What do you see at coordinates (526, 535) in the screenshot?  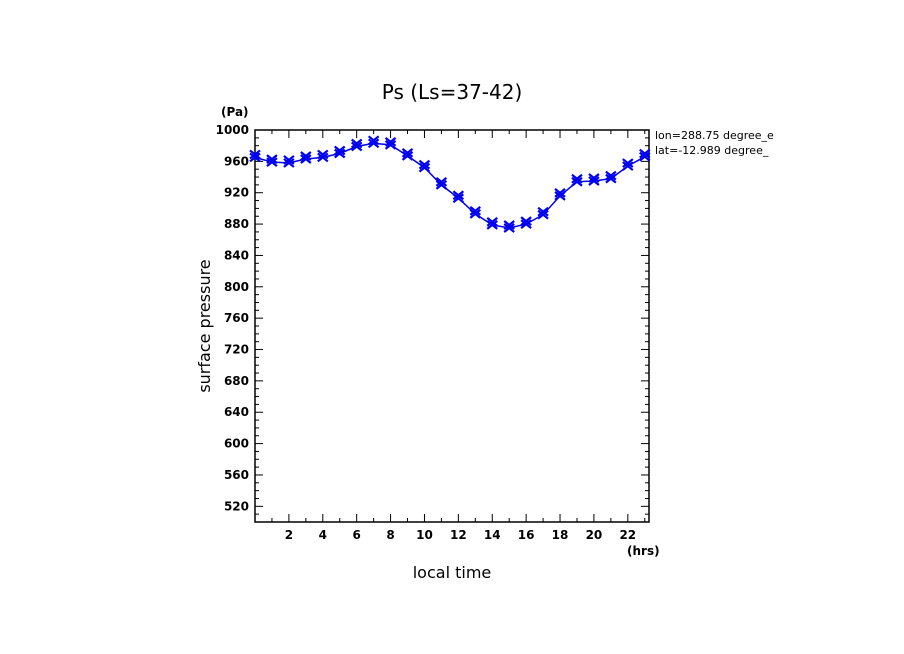 I see `x-tick-label: 16` at bounding box center [526, 535].